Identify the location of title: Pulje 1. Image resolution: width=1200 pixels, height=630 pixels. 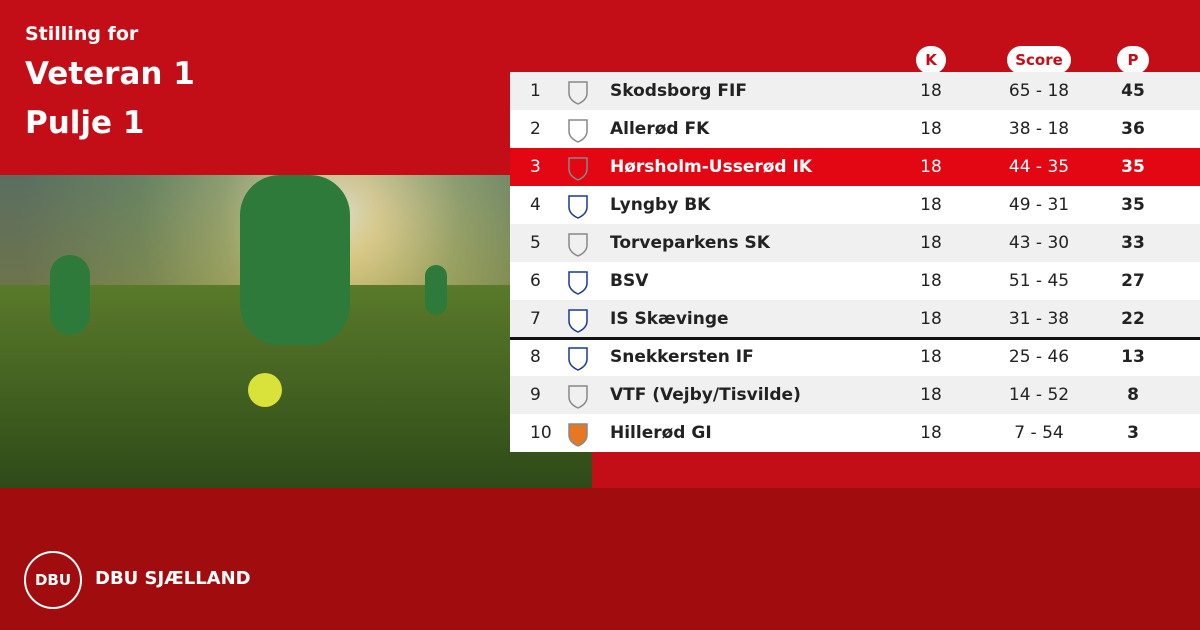
(85, 123).